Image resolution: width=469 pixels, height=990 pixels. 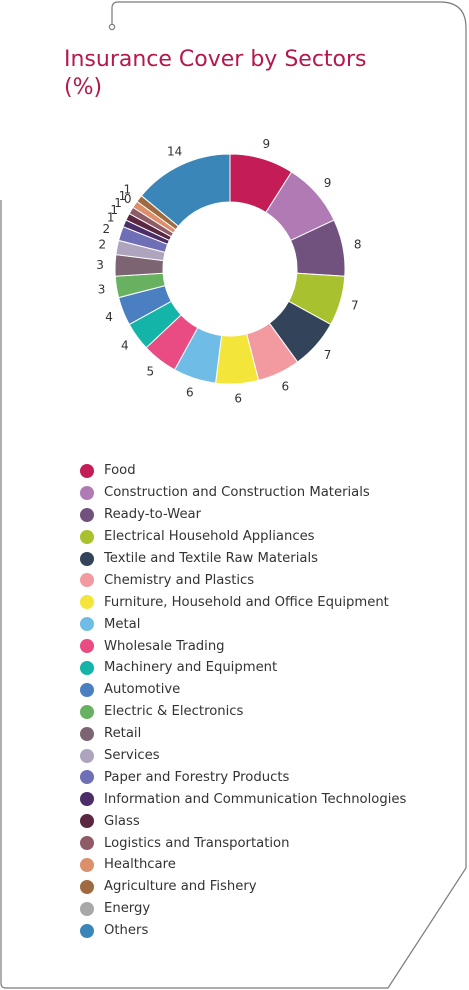 I want to click on legend-item-healthcare: Healthcare, so click(x=243, y=865).